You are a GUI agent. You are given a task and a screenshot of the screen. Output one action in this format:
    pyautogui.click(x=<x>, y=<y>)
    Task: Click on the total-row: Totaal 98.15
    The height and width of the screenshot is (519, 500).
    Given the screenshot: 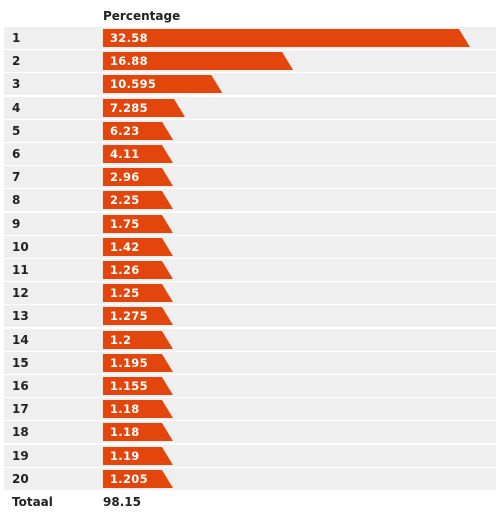 What is the action you would take?
    pyautogui.click(x=250, y=502)
    